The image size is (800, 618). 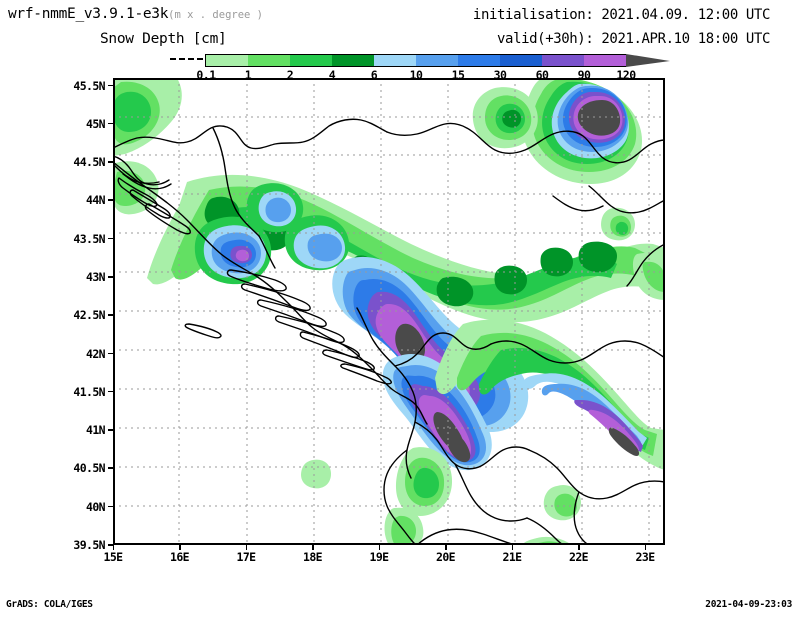 I want to click on latitude-tick-label: 43.5N, so click(x=89, y=238).